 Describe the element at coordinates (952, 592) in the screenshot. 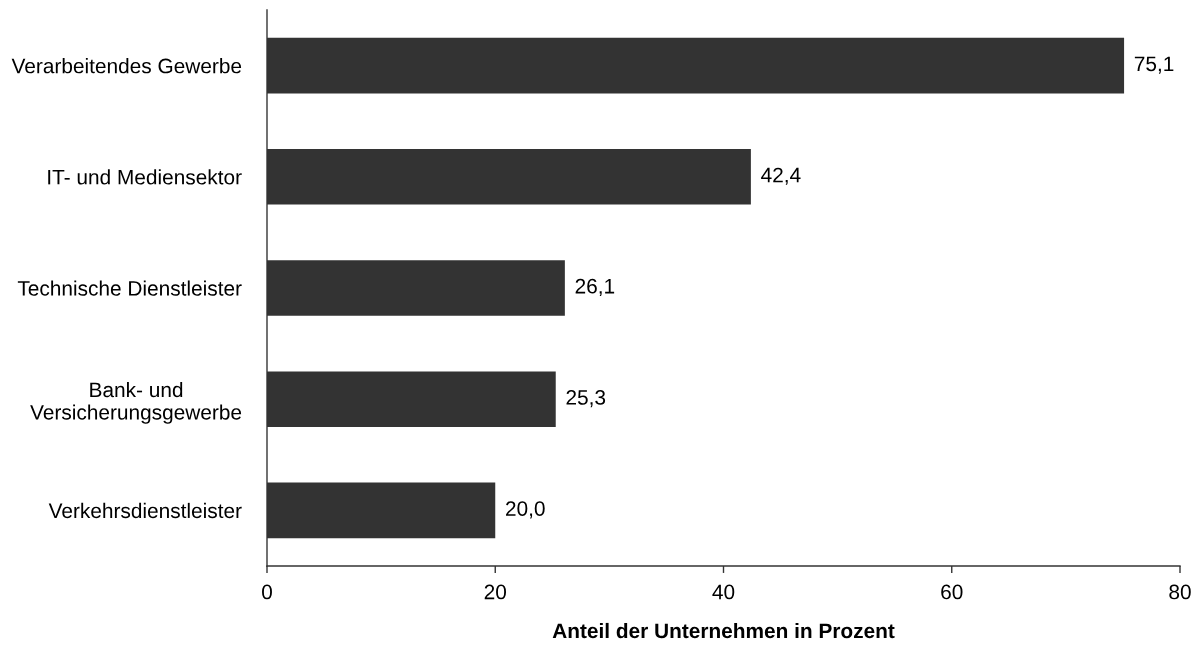

I see `x-tick-label: 60` at that location.